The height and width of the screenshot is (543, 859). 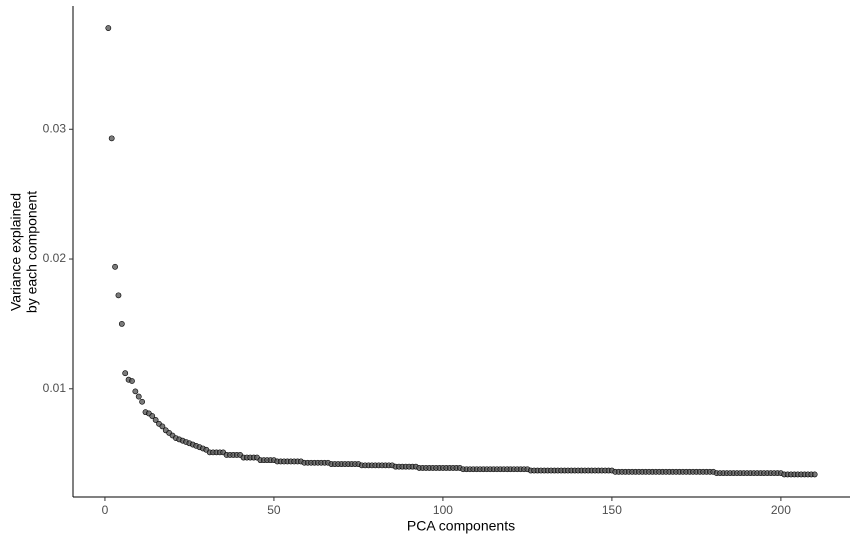 What do you see at coordinates (274, 510) in the screenshot?
I see `x-tick-label: 50` at bounding box center [274, 510].